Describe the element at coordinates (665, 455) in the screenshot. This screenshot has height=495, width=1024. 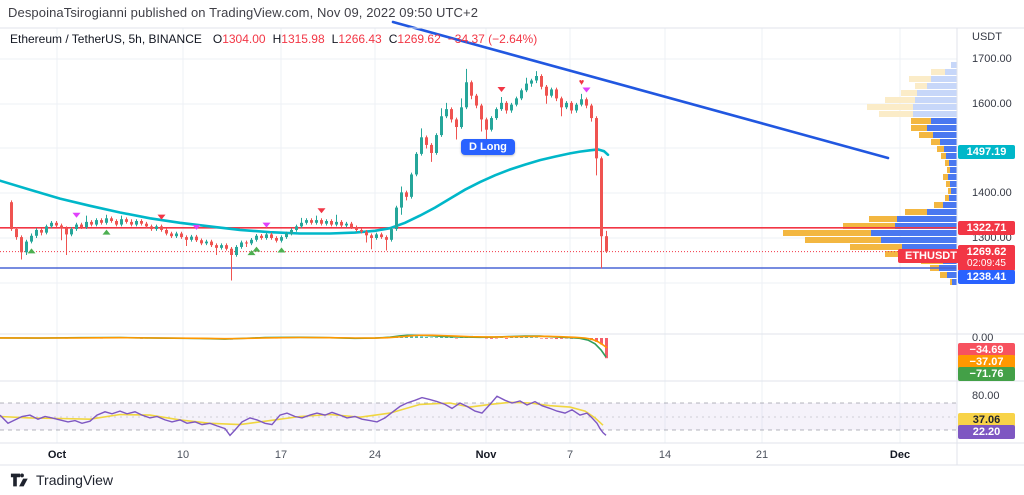
I see `time-axis-label: 14` at that location.